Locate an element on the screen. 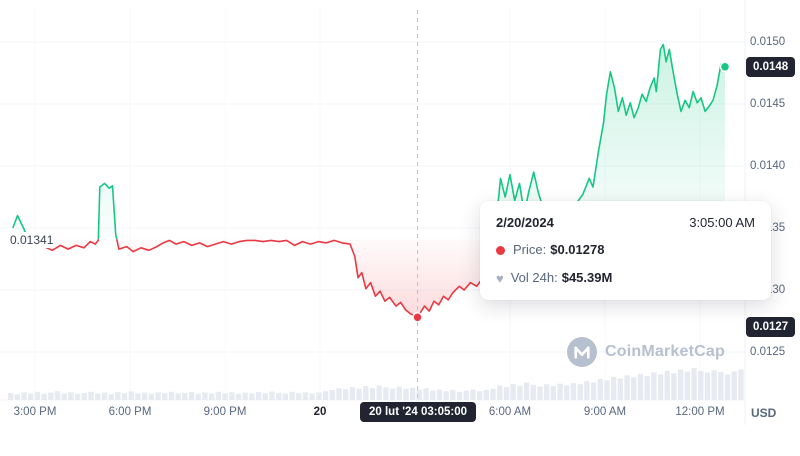 The image size is (800, 456). tooltip-volume-row: ♥ Vol 24h: $45.39M is located at coordinates (625, 278).